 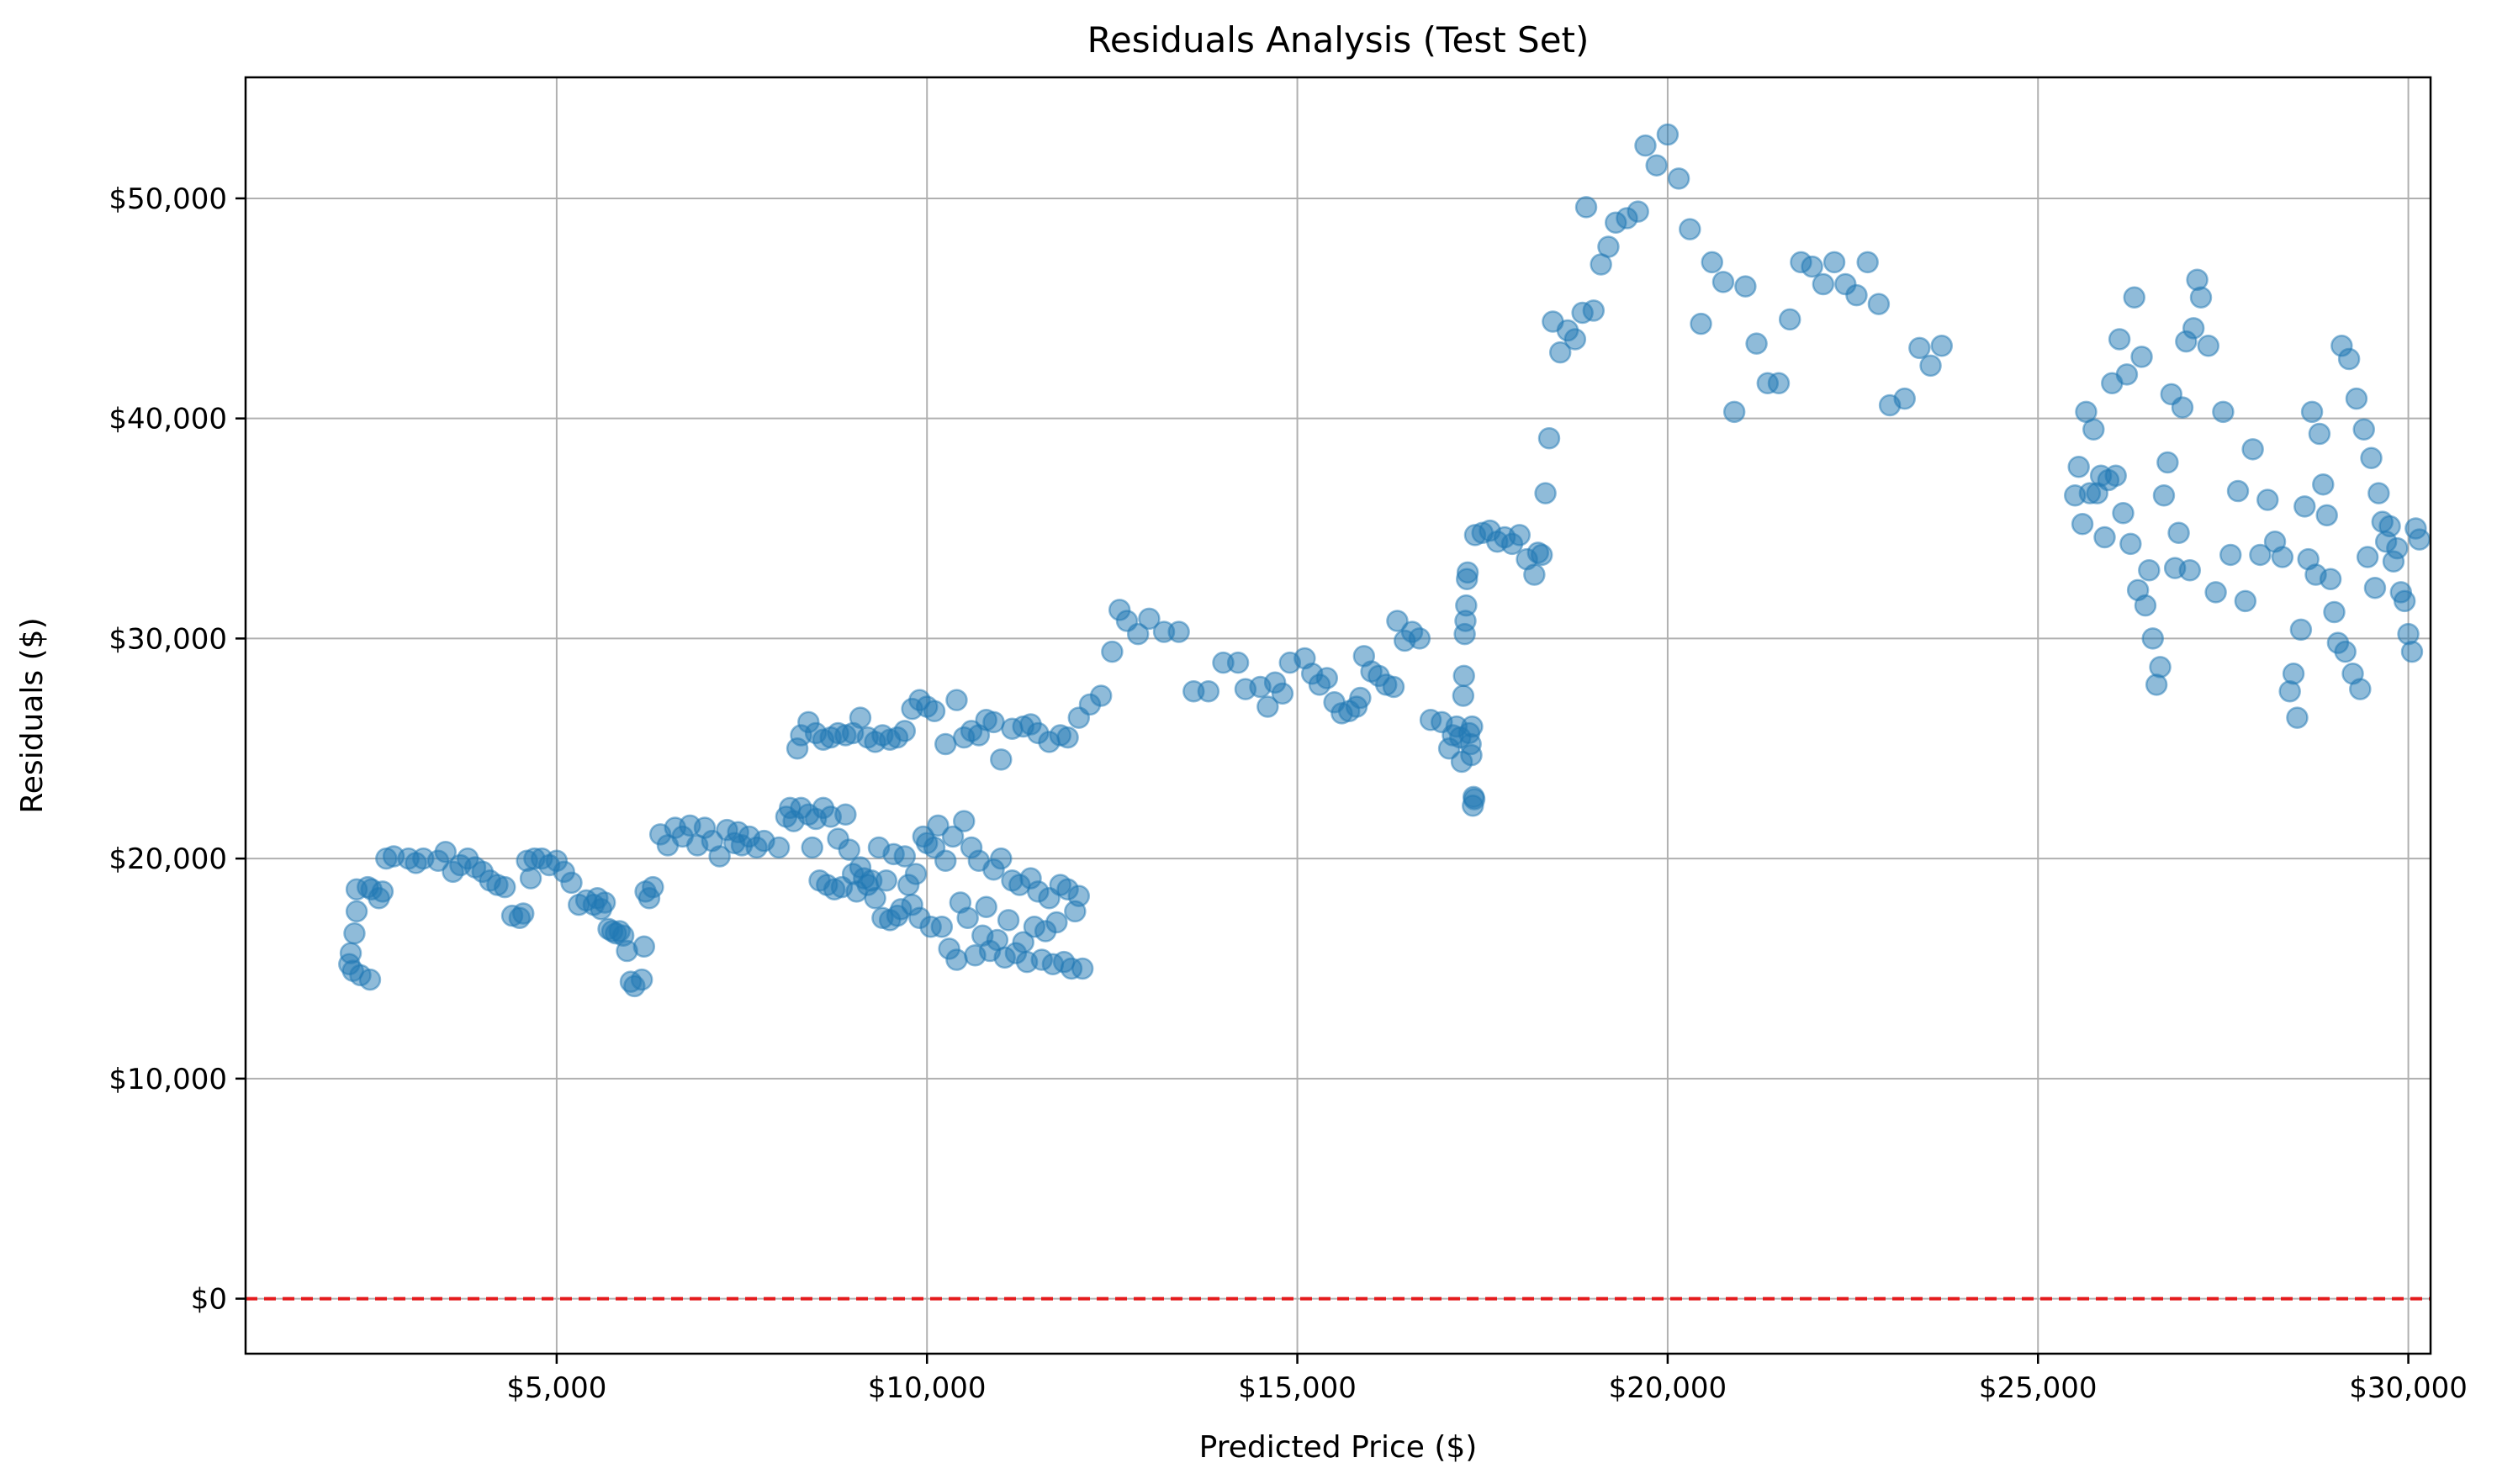 I want to click on x-tick-label-5: $30,000, so click(x=2408, y=1388).